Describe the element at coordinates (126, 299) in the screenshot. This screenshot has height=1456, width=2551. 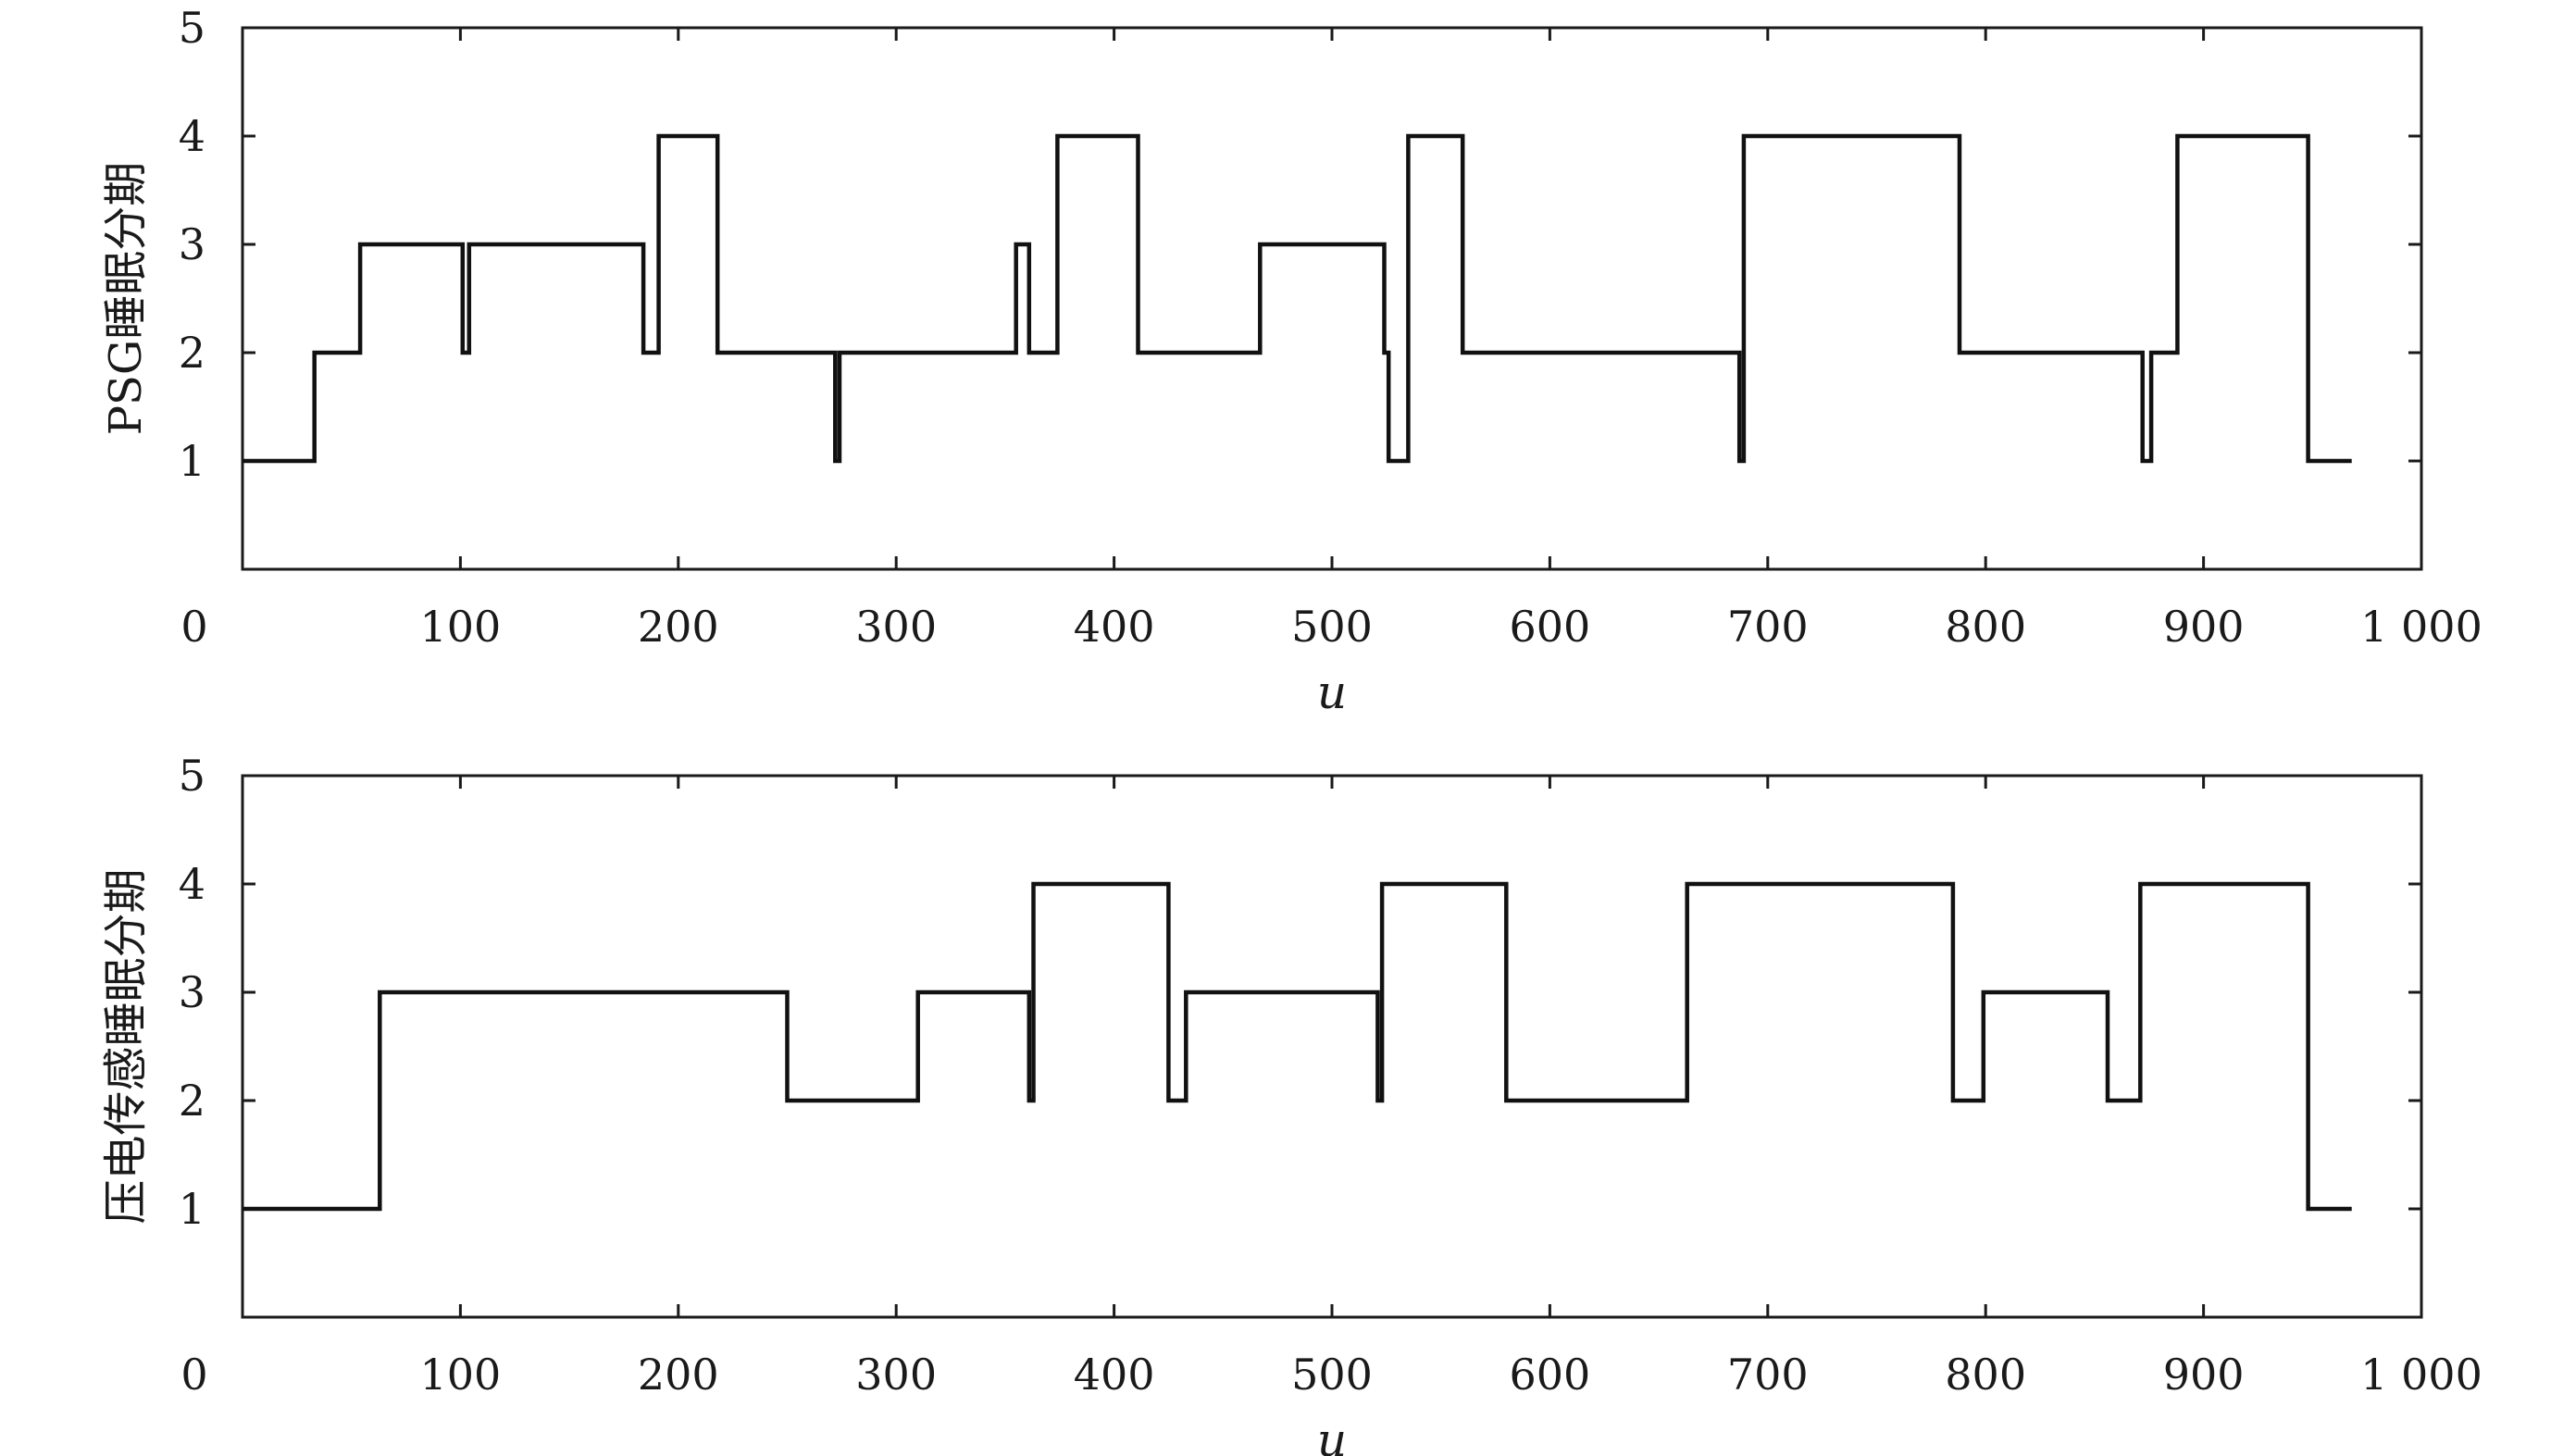
I see `y-axis-title: PSG睡眠分期` at that location.